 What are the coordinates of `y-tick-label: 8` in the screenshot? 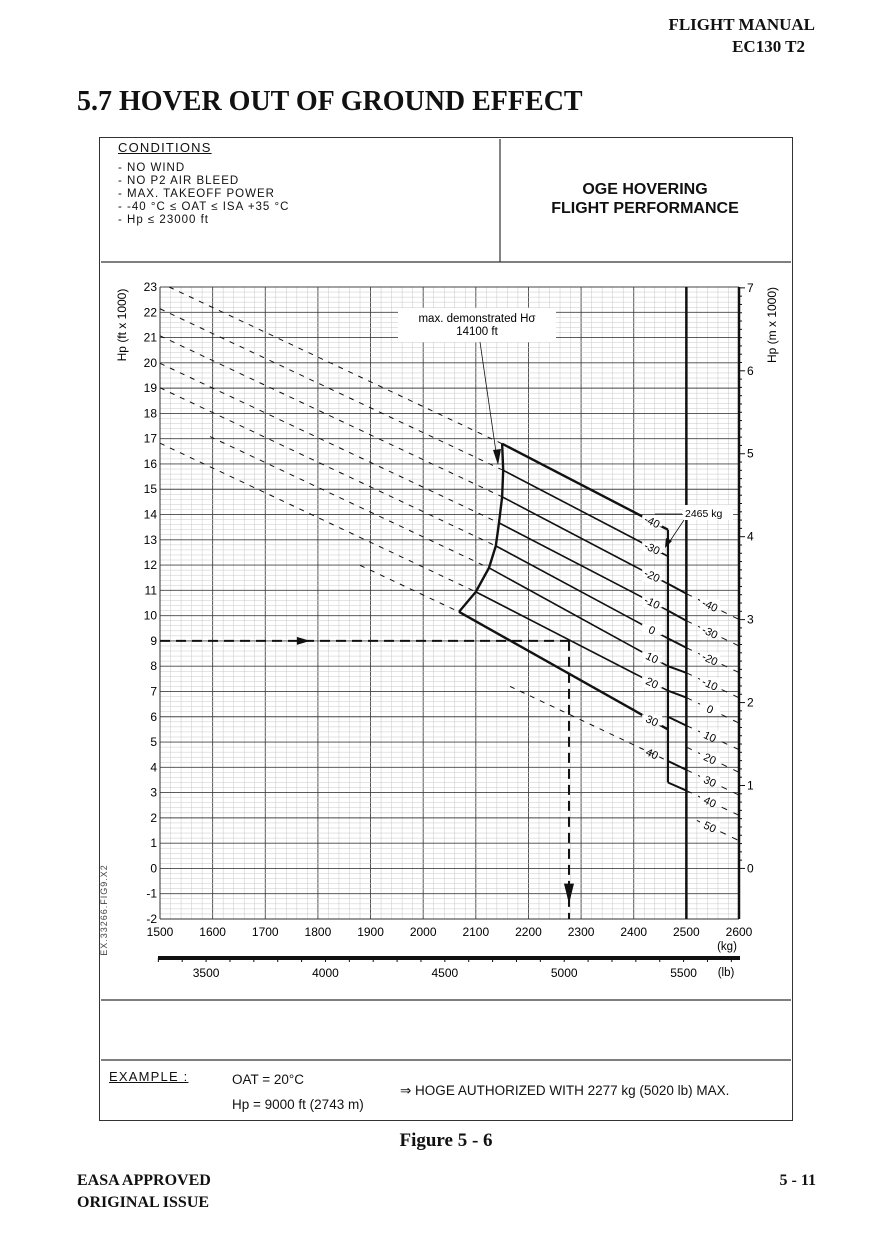 It's located at (153, 666).